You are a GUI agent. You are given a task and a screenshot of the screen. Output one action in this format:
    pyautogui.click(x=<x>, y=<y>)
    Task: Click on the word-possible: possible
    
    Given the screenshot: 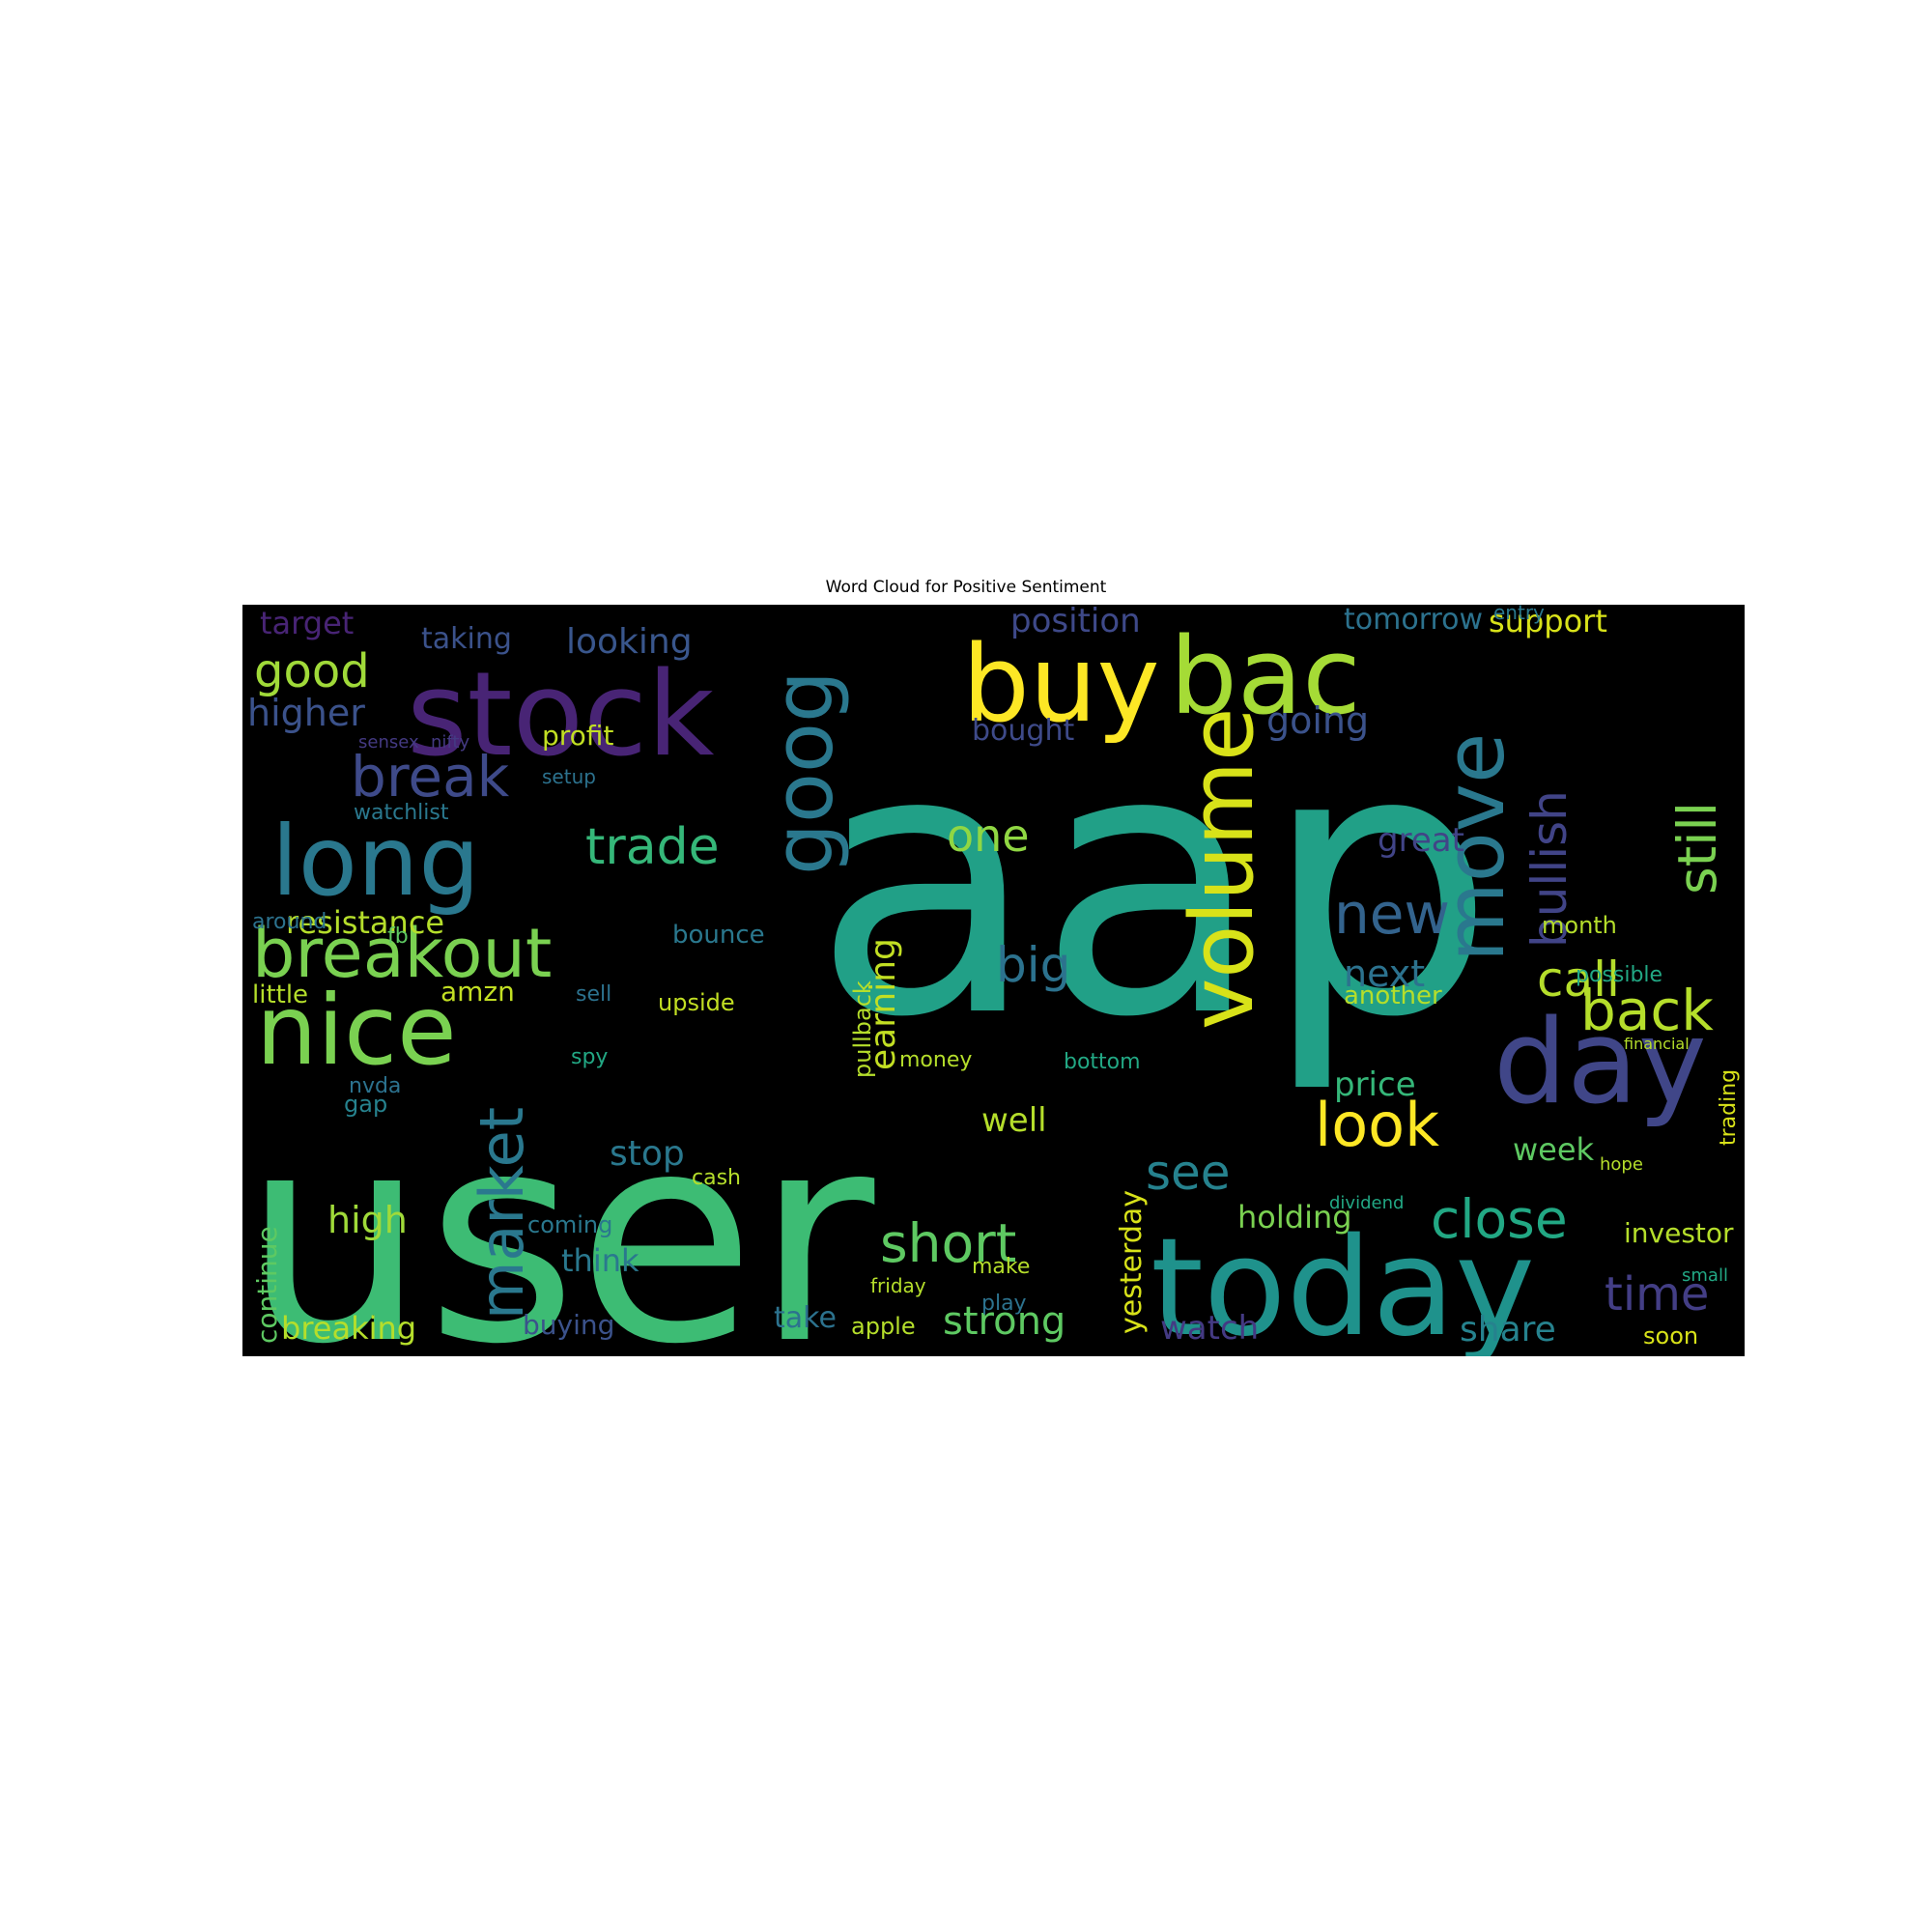 What is the action you would take?
    pyautogui.click(x=1619, y=975)
    